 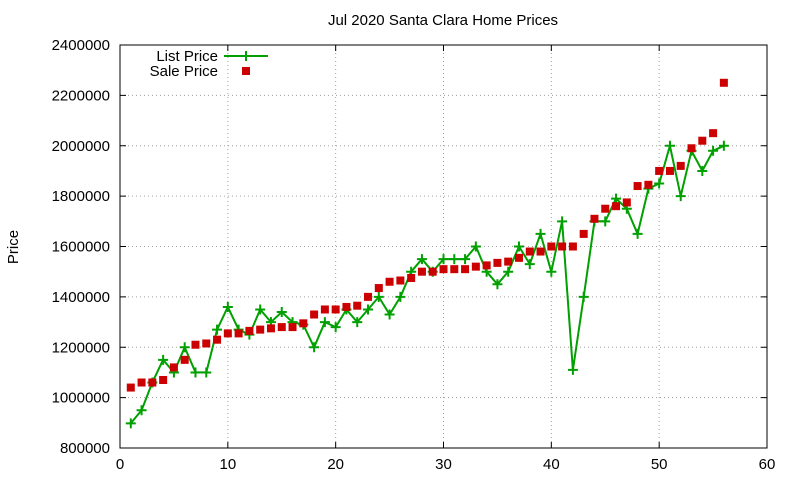 I want to click on x-tick-label: 10, so click(x=227, y=464).